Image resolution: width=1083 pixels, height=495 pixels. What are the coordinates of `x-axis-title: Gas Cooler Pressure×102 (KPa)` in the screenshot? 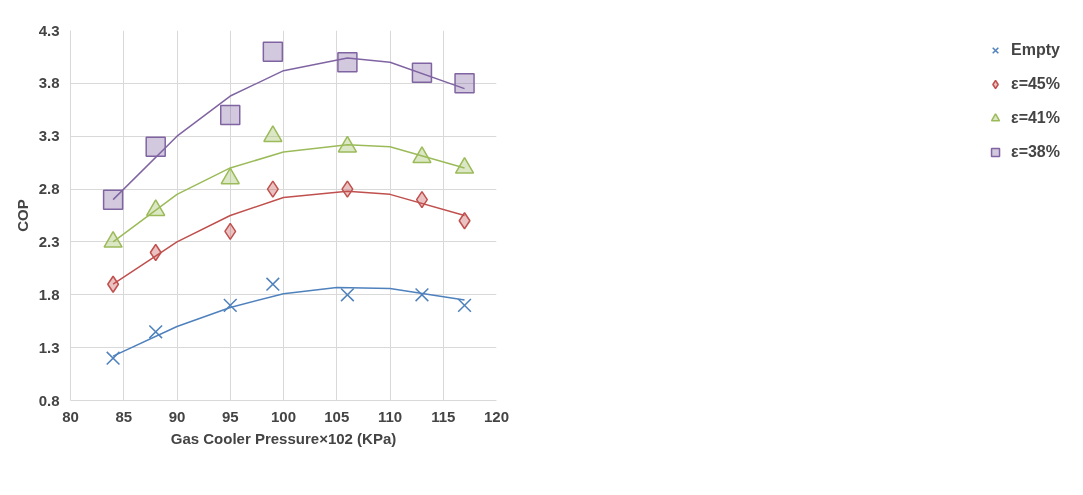 It's located at (283, 438).